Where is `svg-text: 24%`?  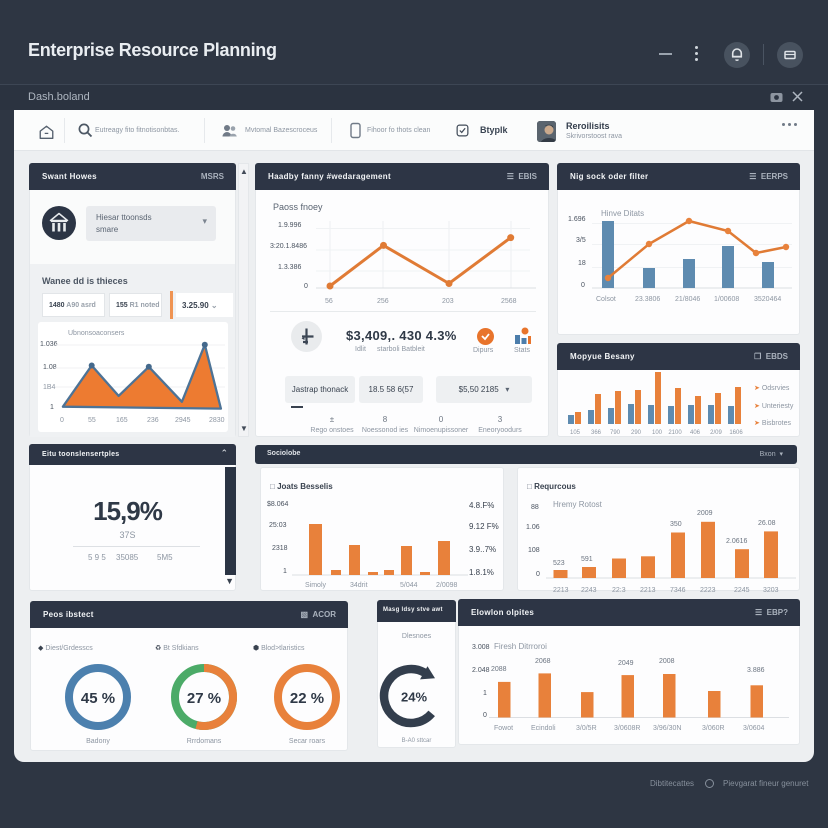
svg-text: 24% is located at coordinates (414, 697).